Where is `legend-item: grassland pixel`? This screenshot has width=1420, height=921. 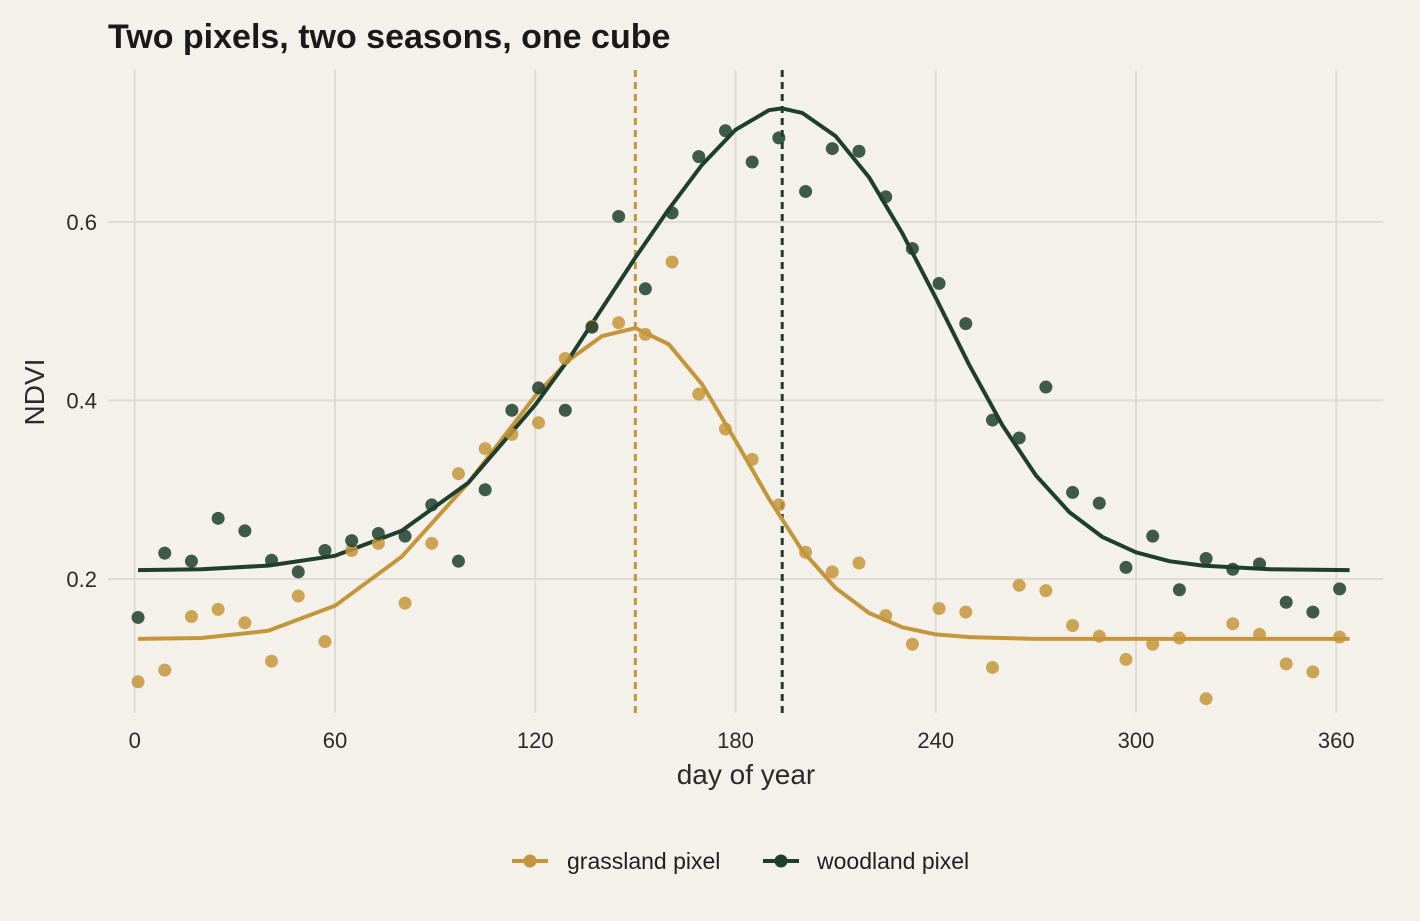 legend-item: grassland pixel is located at coordinates (616, 861).